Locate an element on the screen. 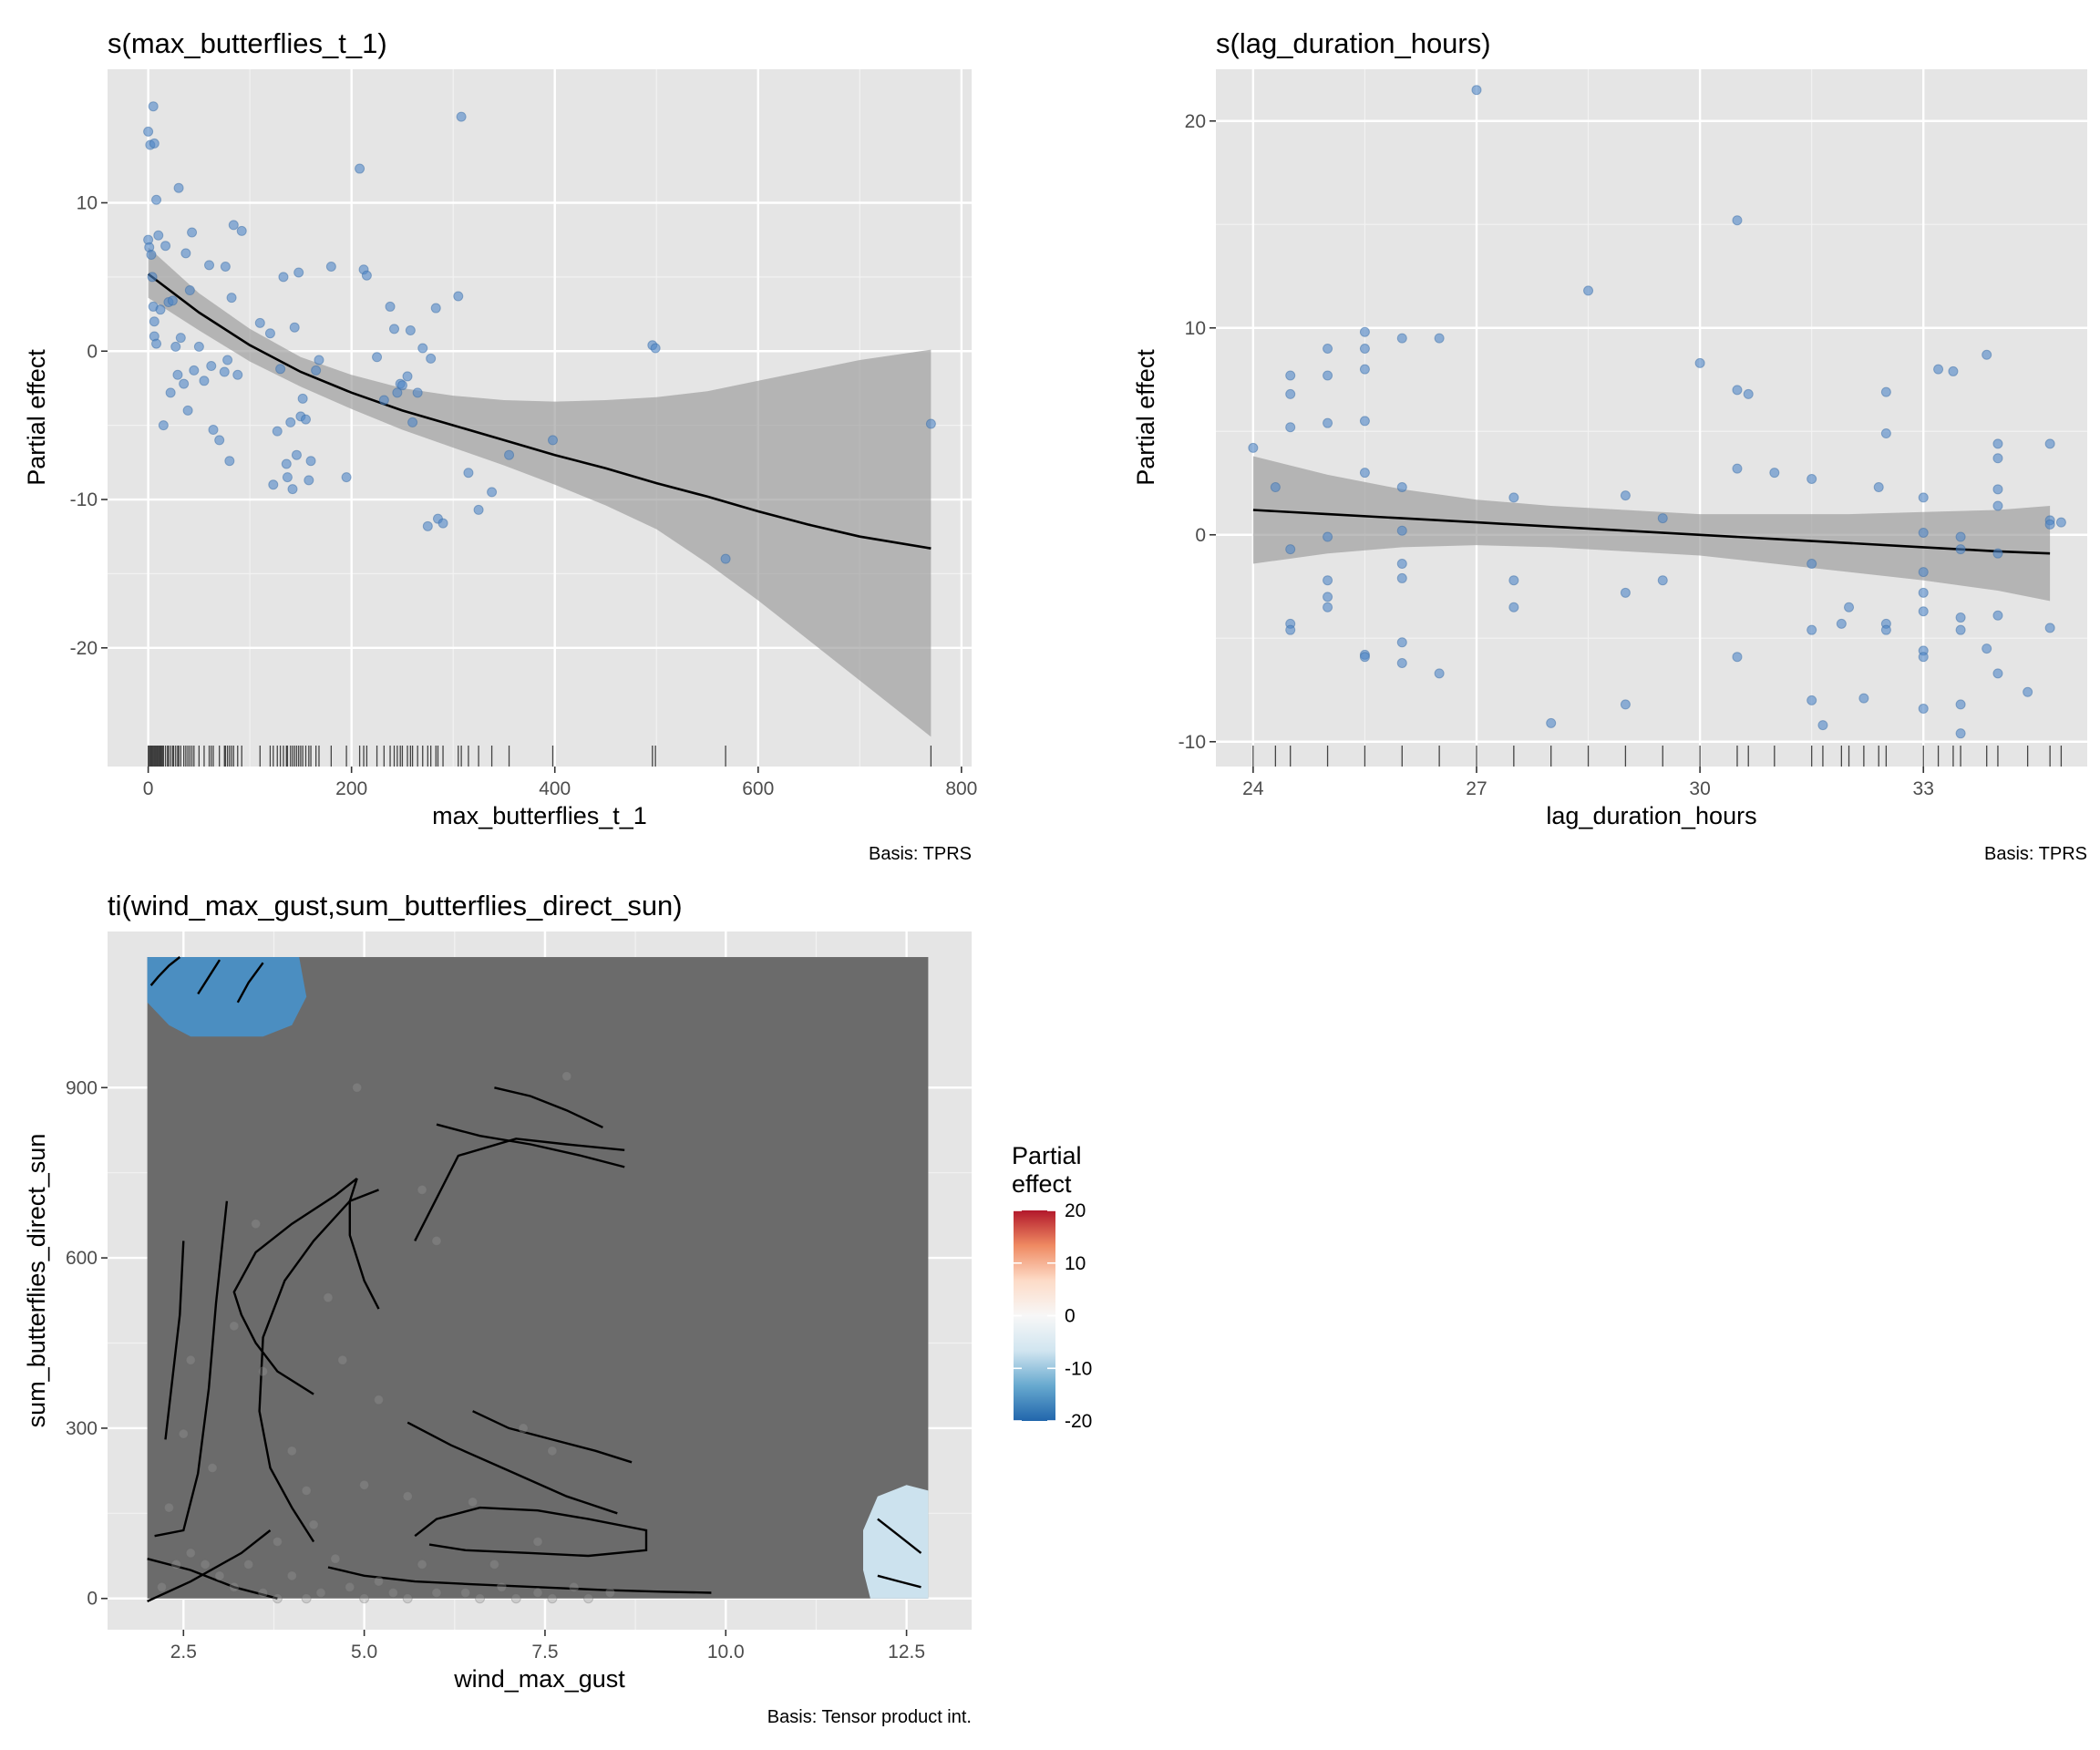 Image resolution: width=2100 pixels, height=1750 pixels. y-axis-title: Partial effect is located at coordinates (37, 418).